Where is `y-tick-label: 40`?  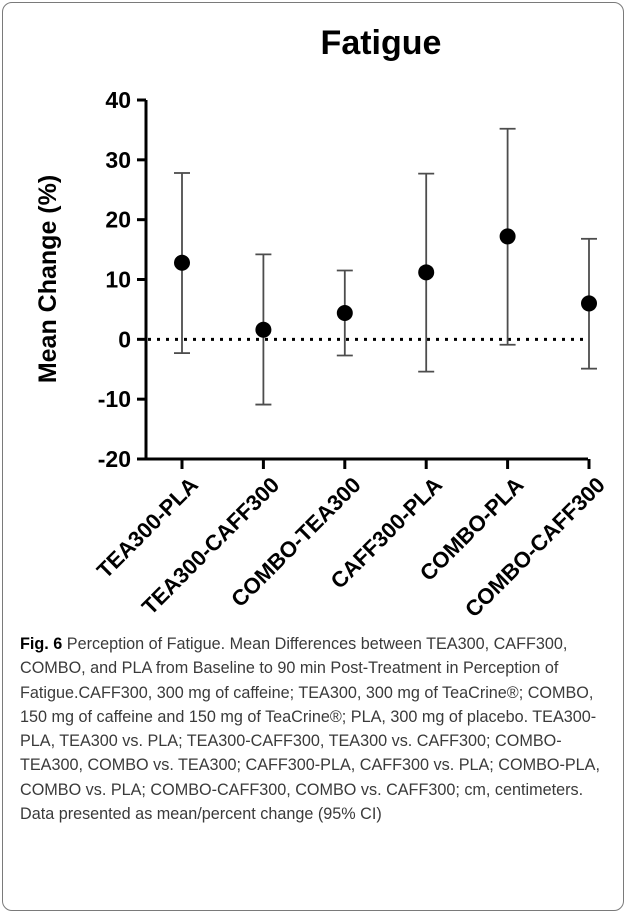 y-tick-label: 40 is located at coordinates (118, 100).